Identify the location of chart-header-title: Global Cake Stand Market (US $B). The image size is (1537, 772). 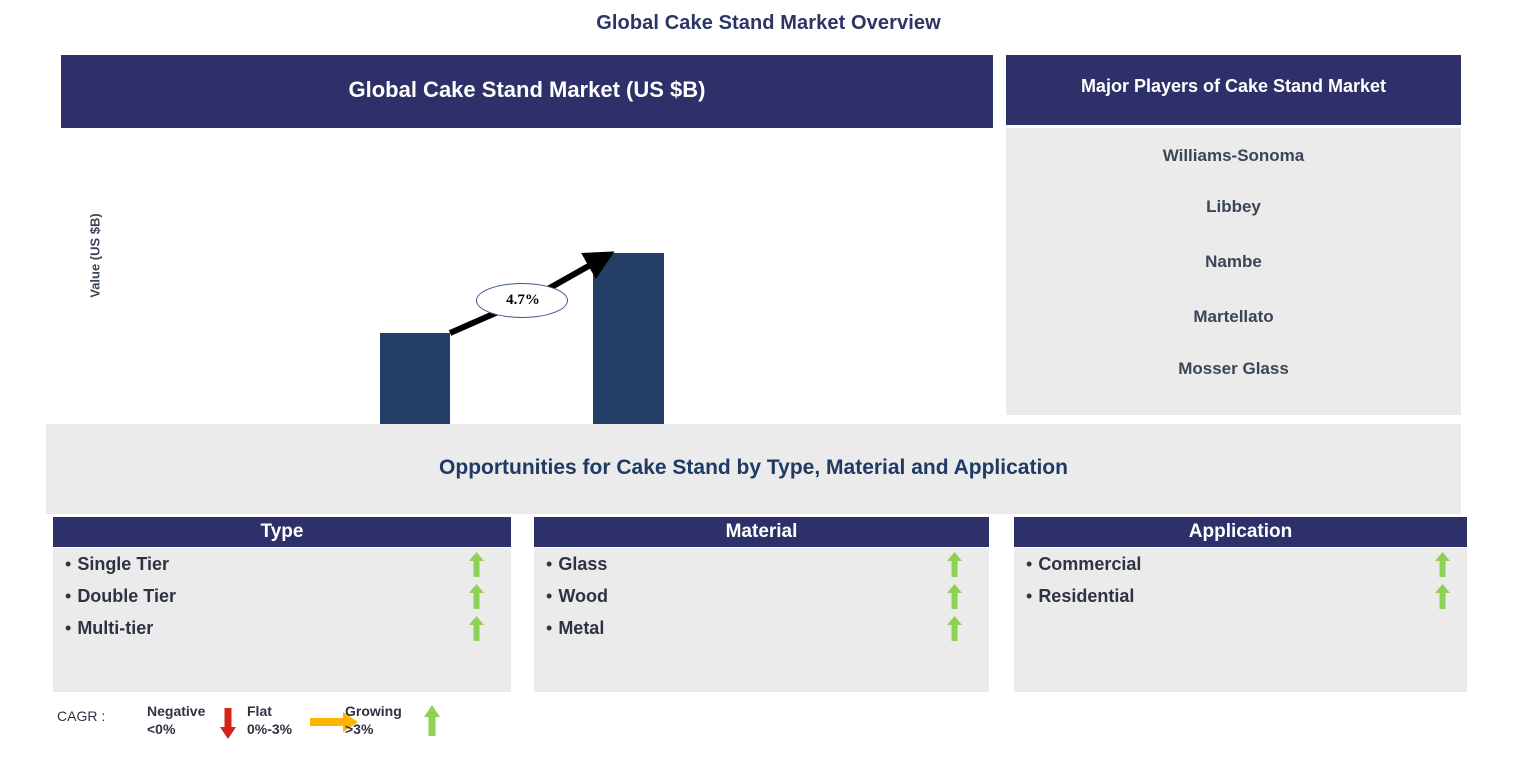
(527, 89).